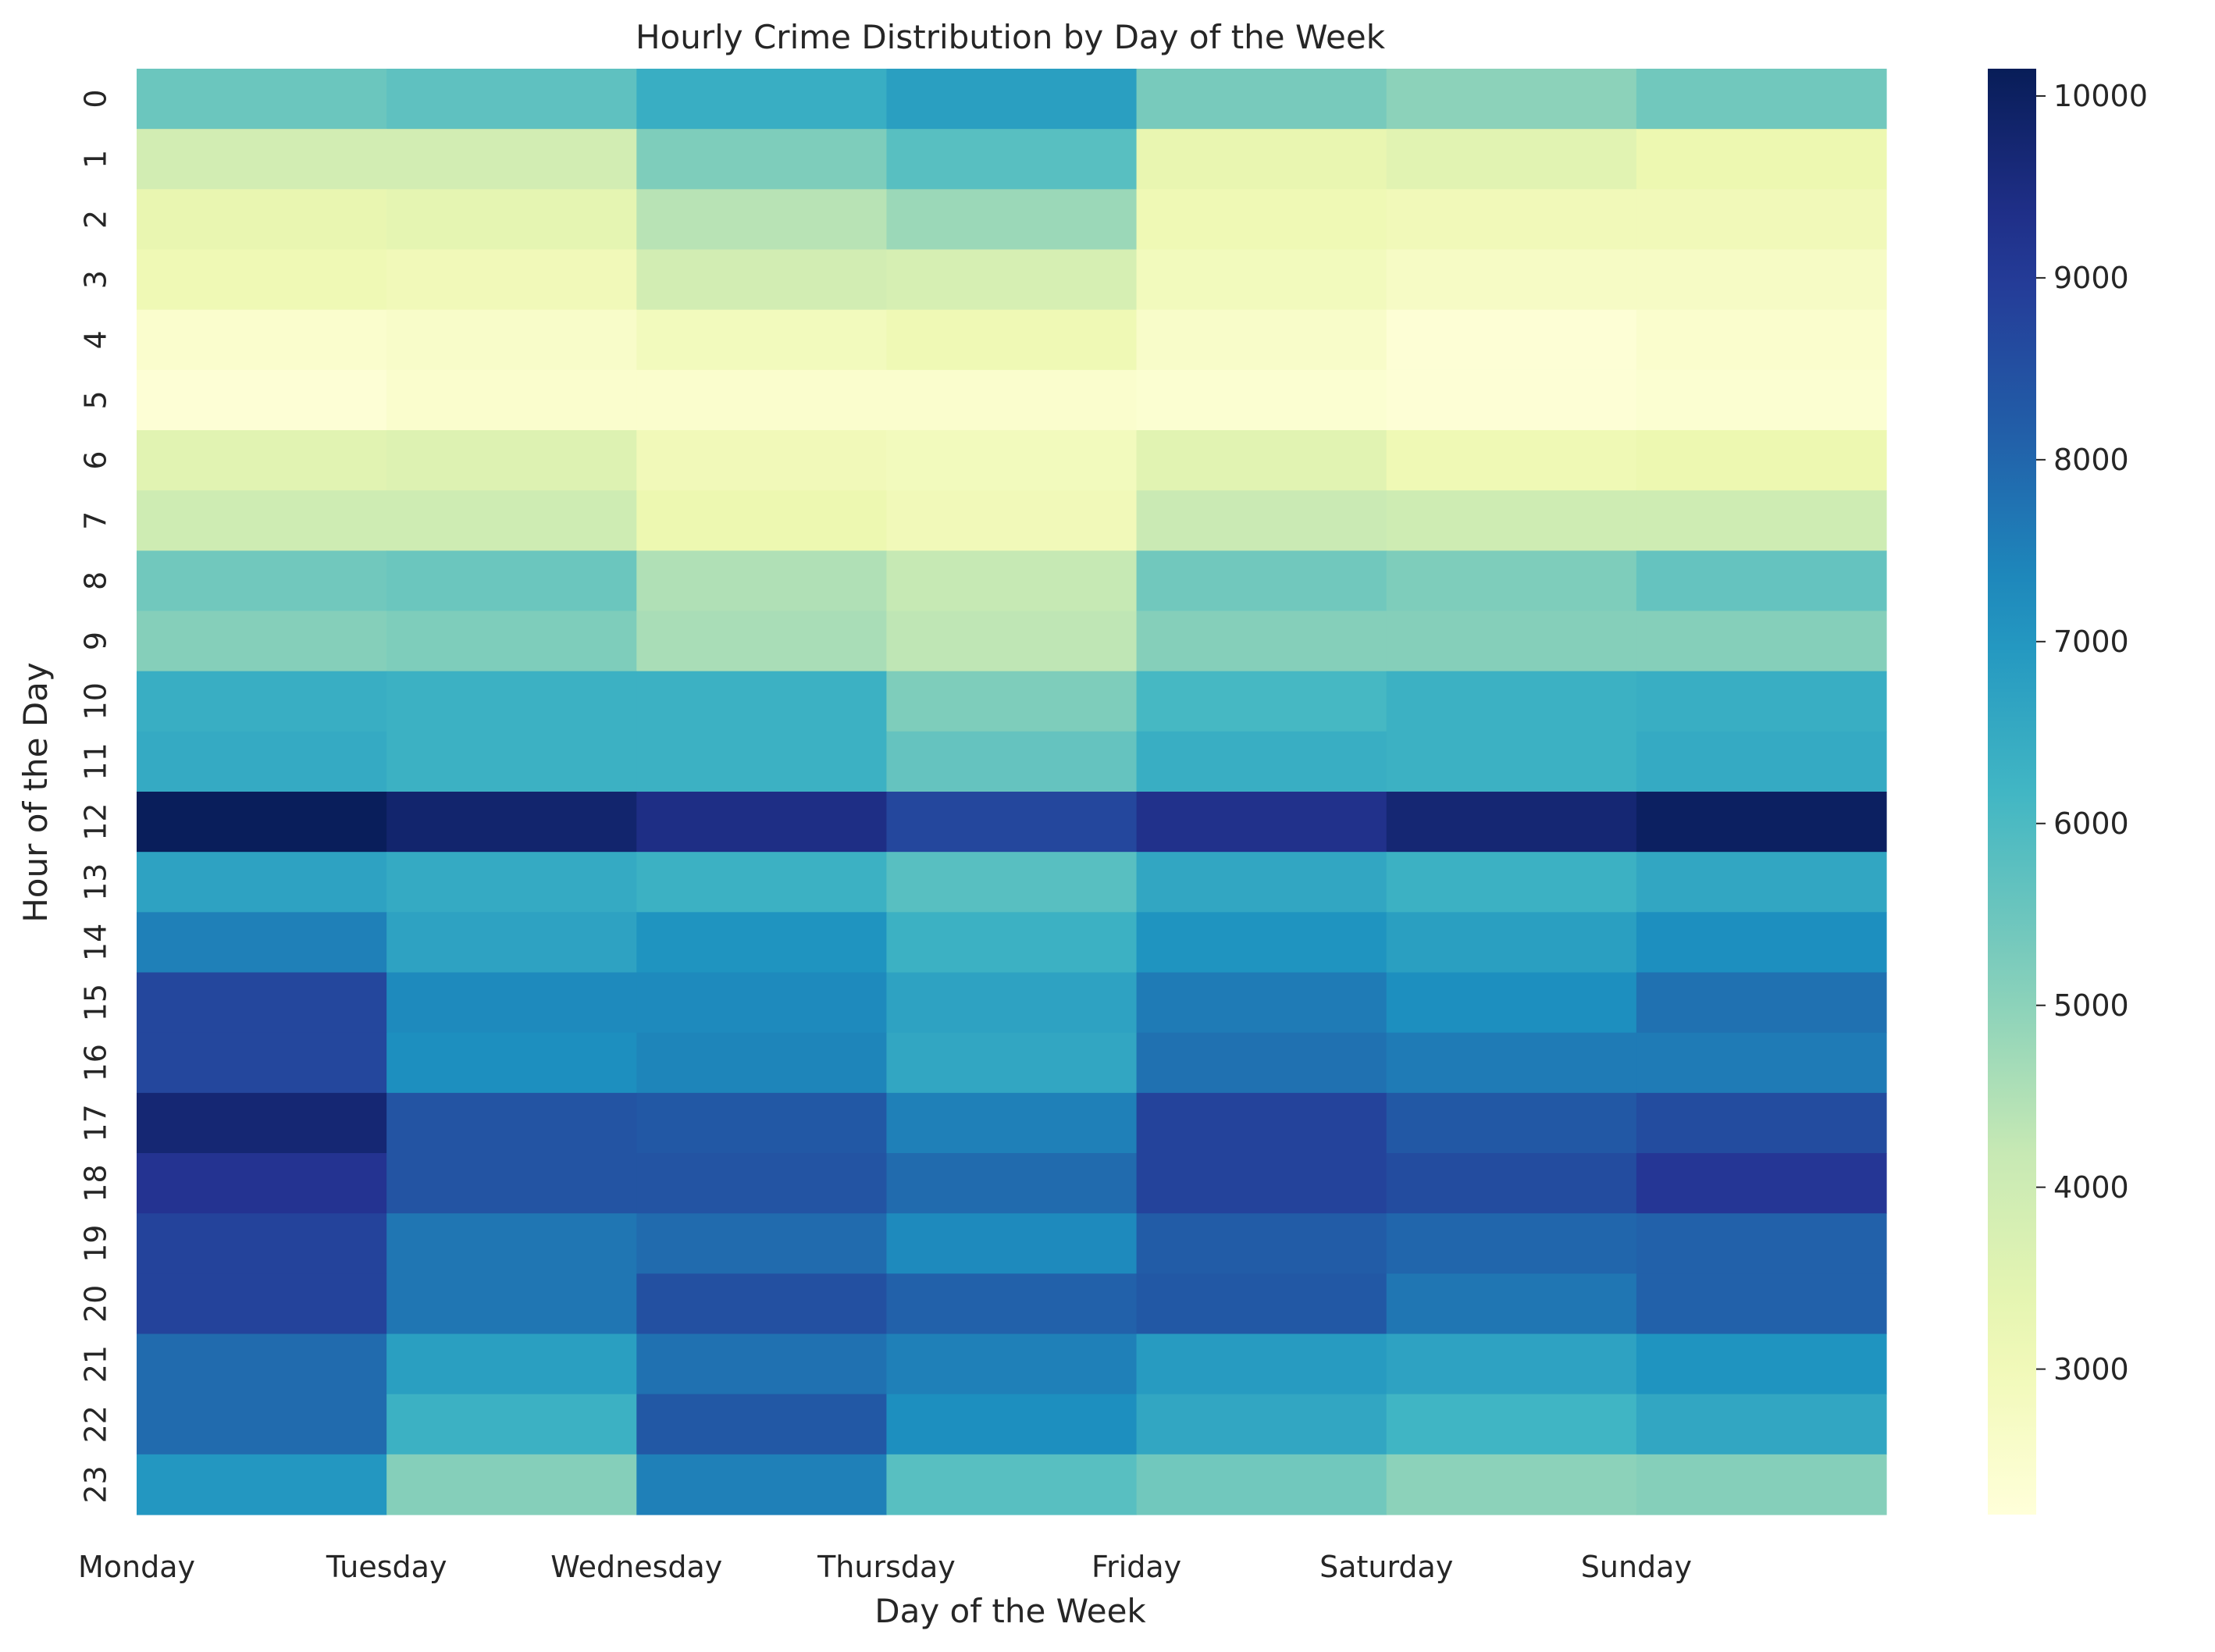 This screenshot has width=2215, height=1652. I want to click on x-tick-label: Tuesday, so click(387, 1567).